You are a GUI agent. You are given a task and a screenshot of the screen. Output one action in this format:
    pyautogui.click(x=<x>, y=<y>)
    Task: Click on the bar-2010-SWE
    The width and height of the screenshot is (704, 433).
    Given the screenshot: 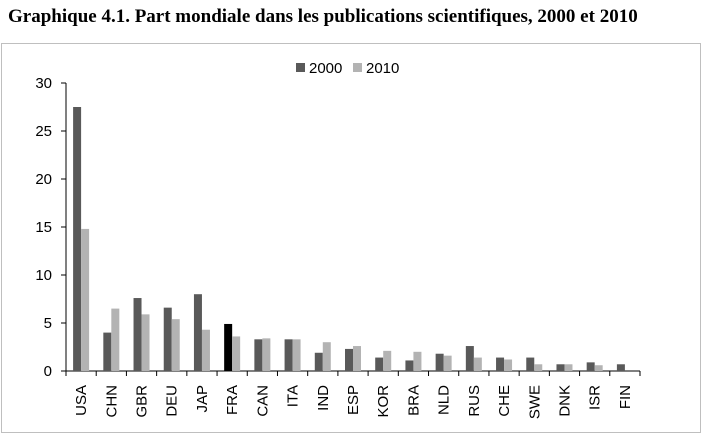 What is the action you would take?
    pyautogui.click(x=538, y=367)
    